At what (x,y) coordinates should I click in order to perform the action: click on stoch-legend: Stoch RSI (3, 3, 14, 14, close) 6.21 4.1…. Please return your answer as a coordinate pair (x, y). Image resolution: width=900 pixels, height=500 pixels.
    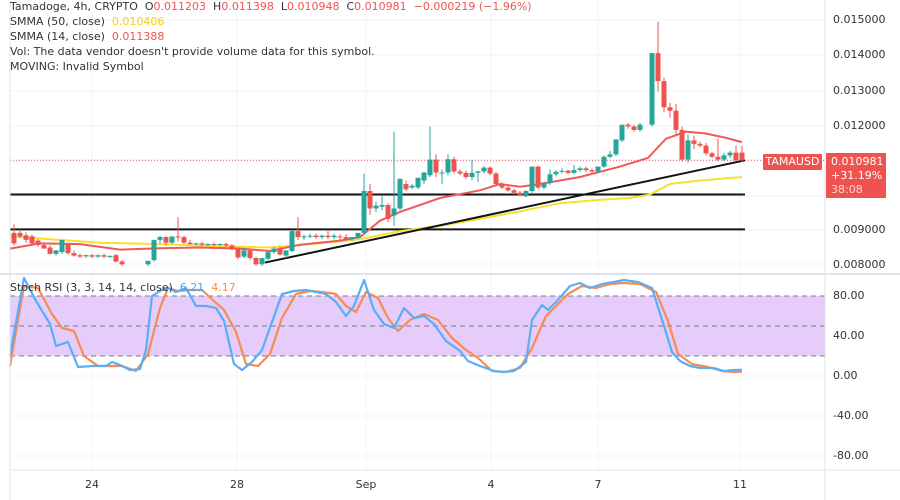
    Looking at the image, I should click on (123, 287).